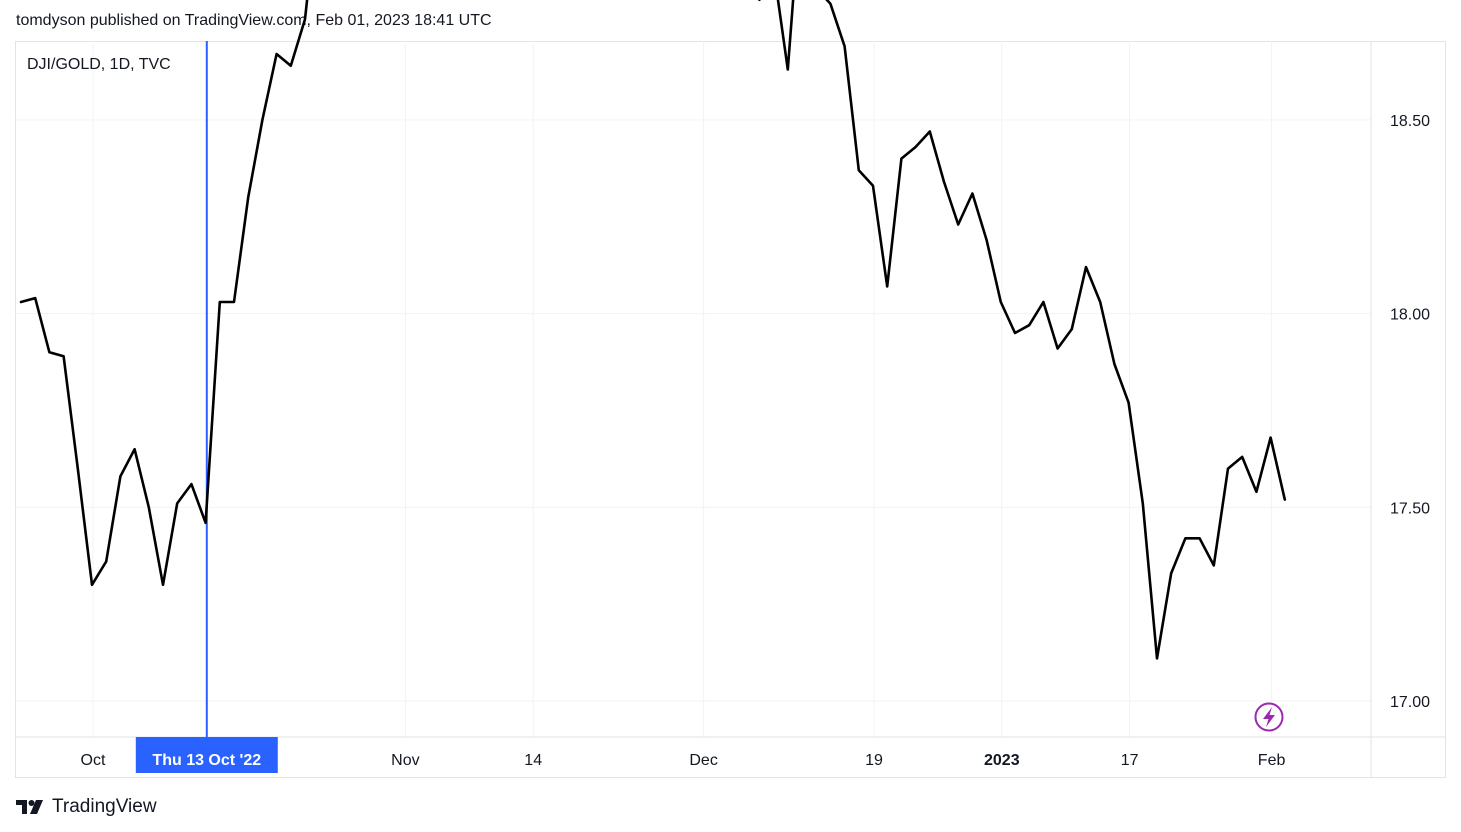 This screenshot has width=1461, height=832. I want to click on x-axis-labels: Oct Nov 14 Dec 19 2023 17 Feb, so click(683, 760).